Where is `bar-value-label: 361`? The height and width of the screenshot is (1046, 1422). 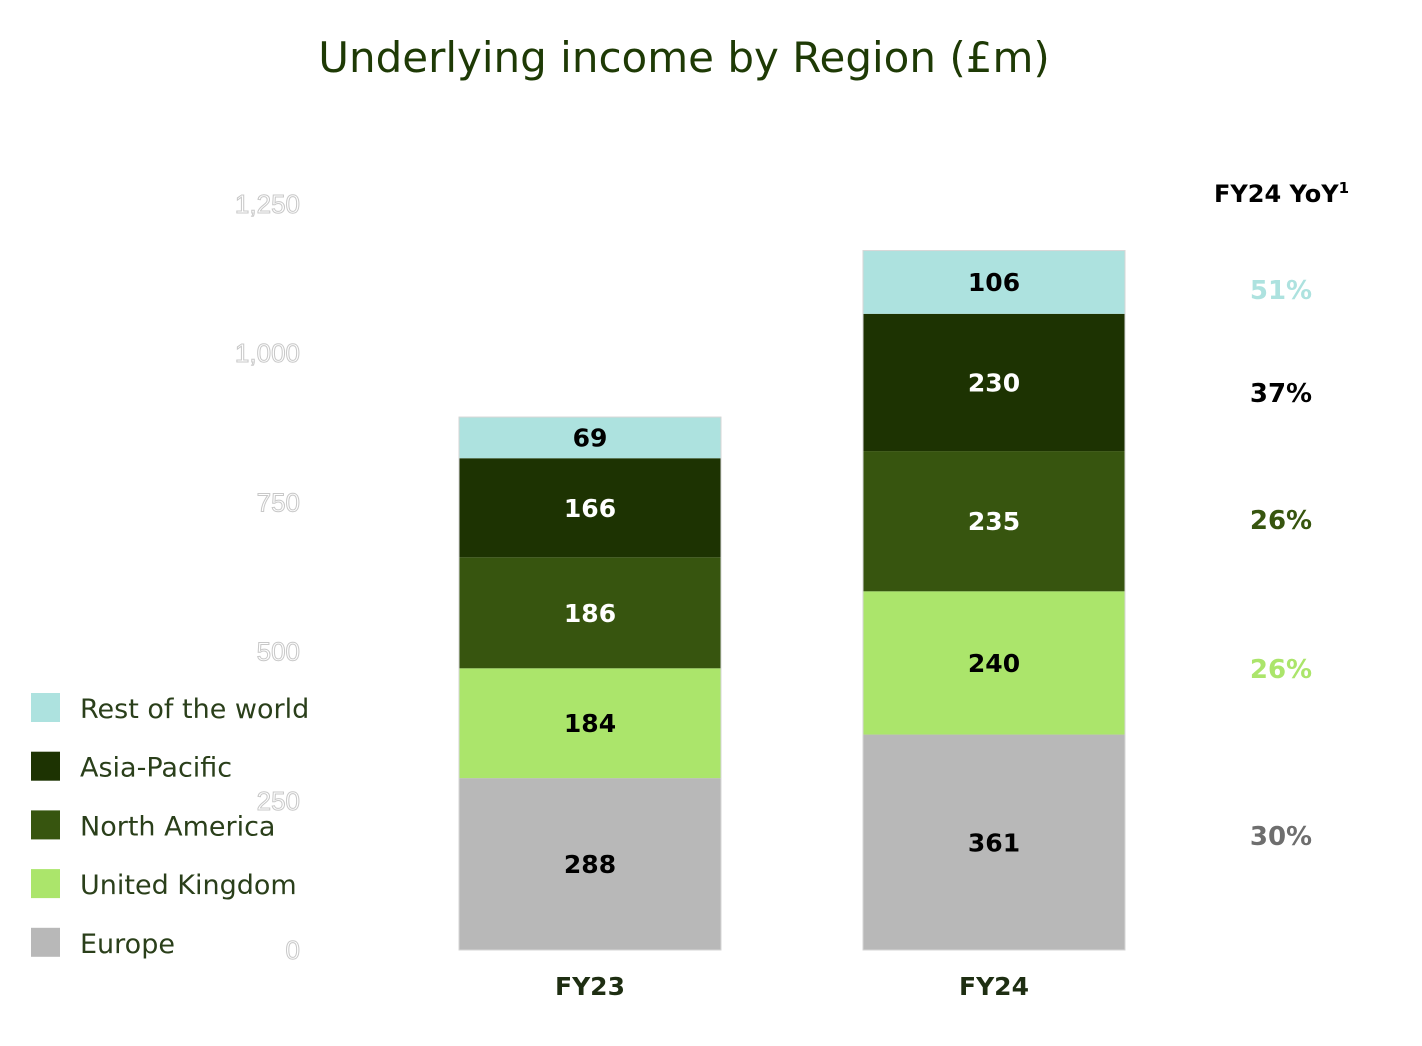 bar-value-label: 361 is located at coordinates (994, 842).